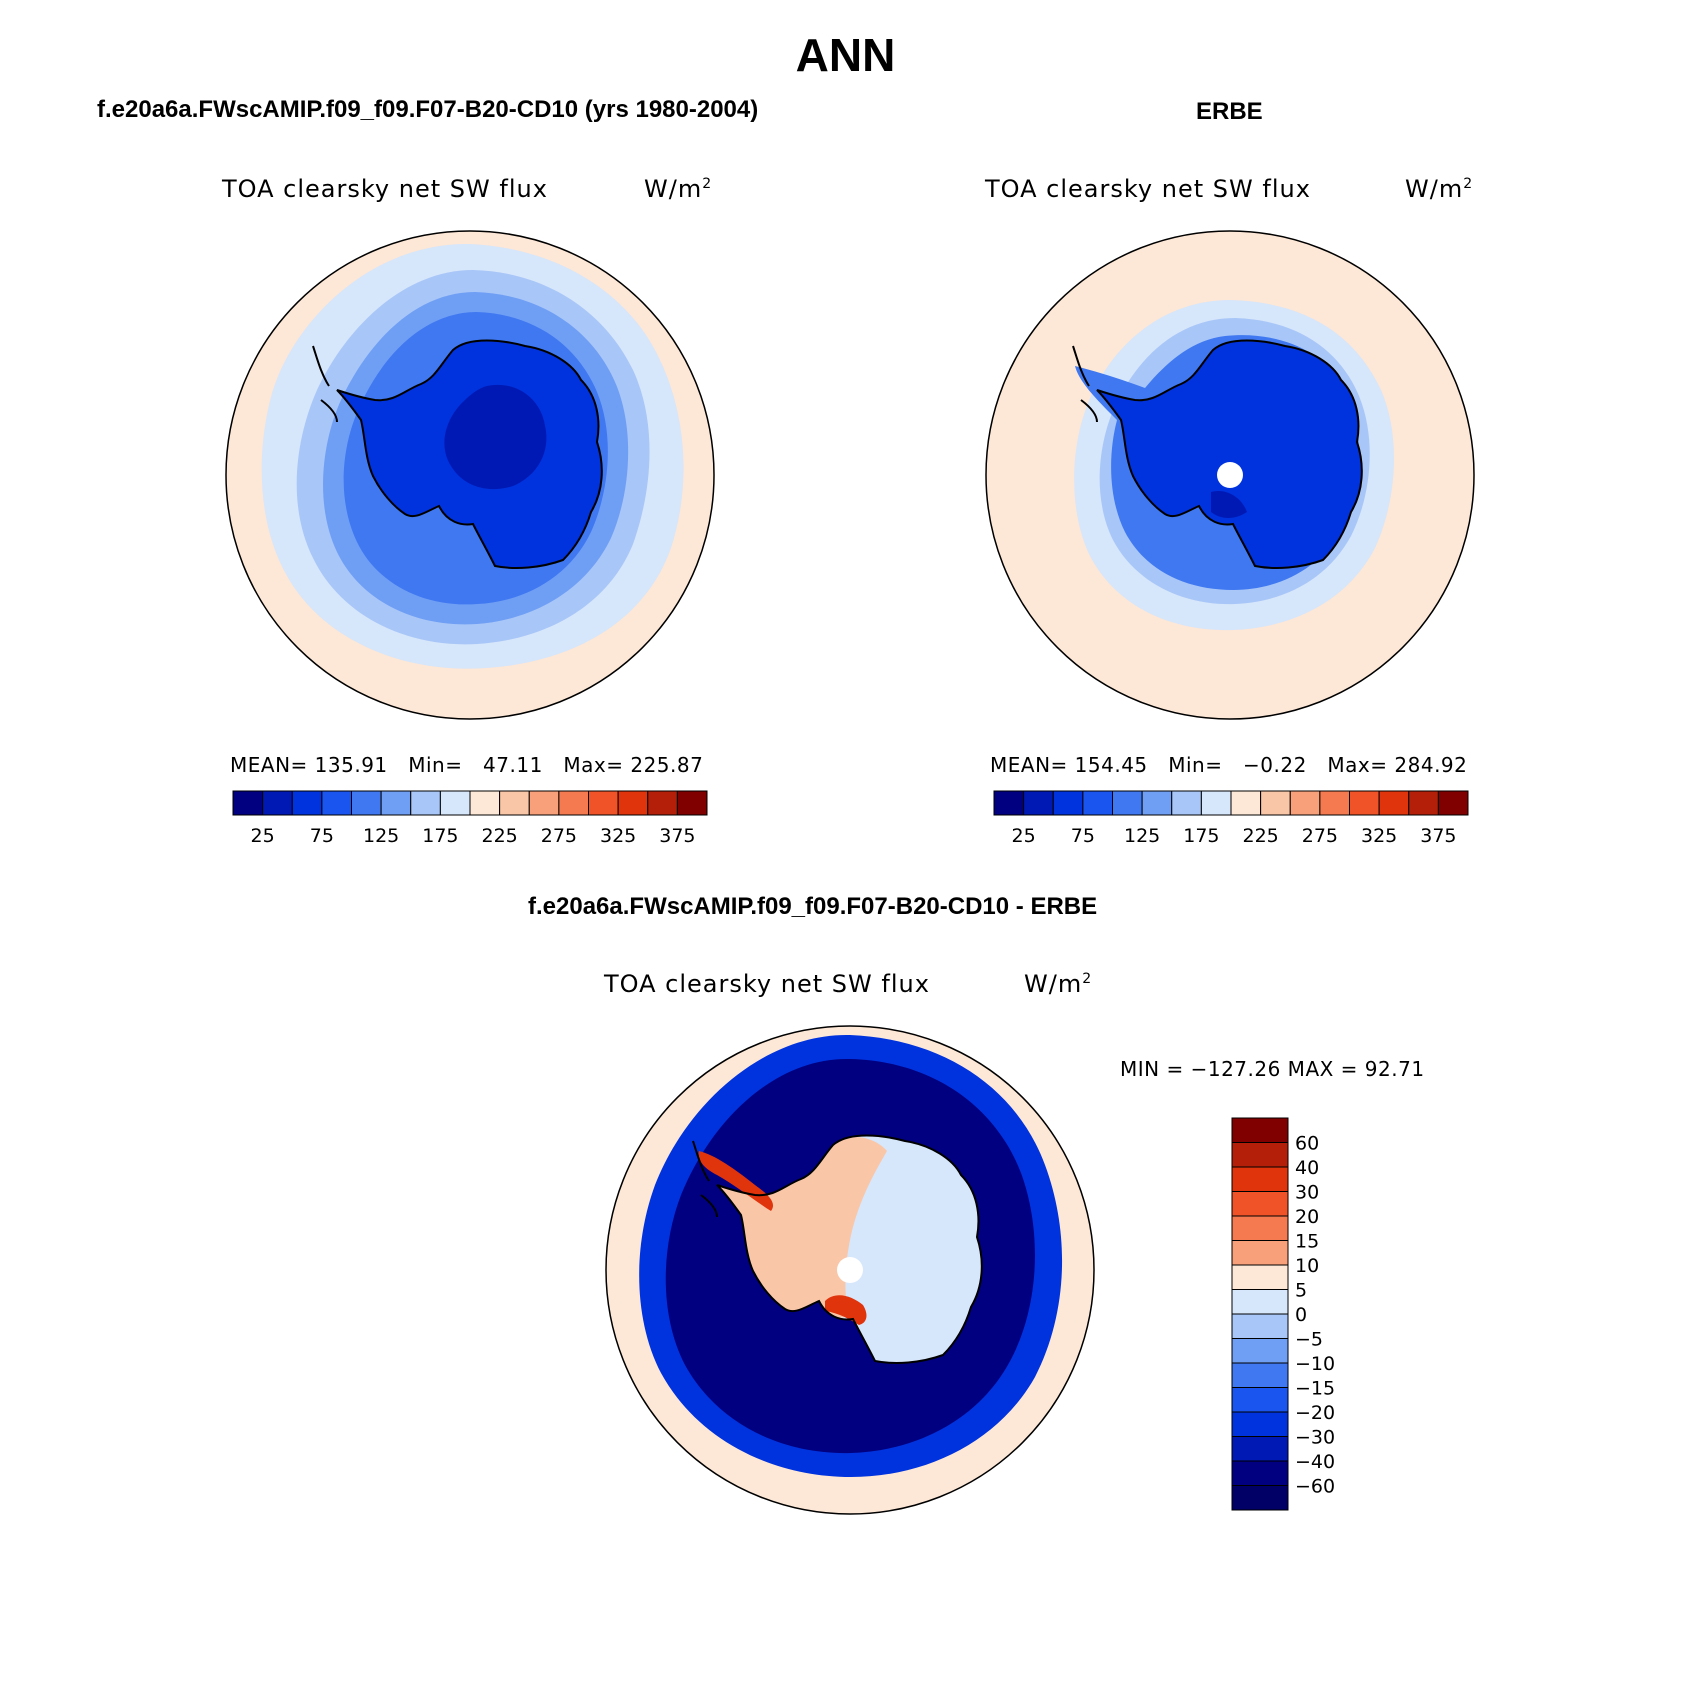  What do you see at coordinates (470, 818) in the screenshot?
I see `model-colorbar: 25 75 125 175 225 275 325 375` at bounding box center [470, 818].